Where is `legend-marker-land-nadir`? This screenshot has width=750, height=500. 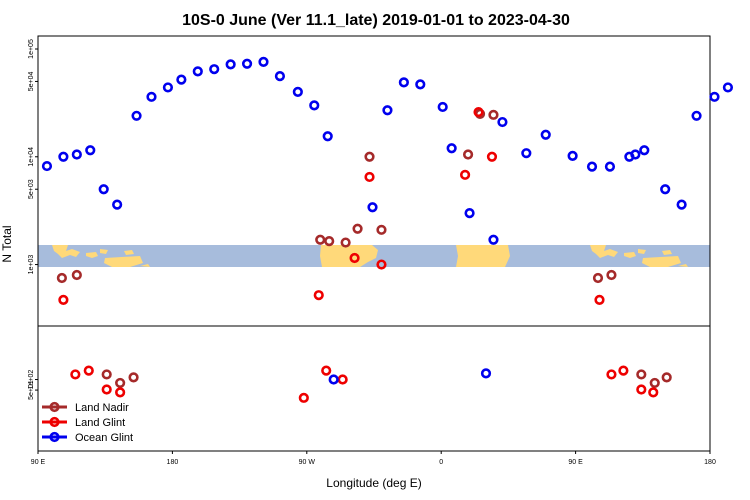
legend-marker-land-nadir is located at coordinates (54, 407).